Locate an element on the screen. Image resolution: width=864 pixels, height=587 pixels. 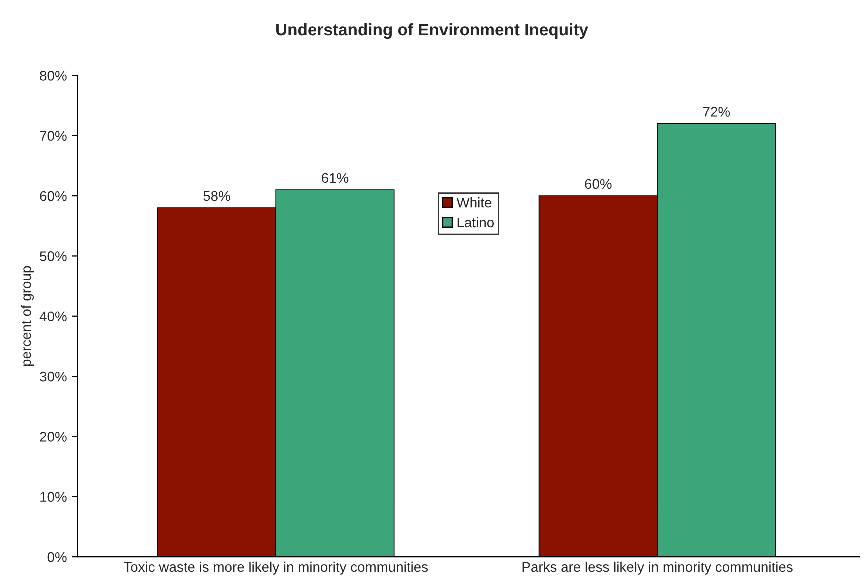
y-tick-label: 20% is located at coordinates (53, 437).